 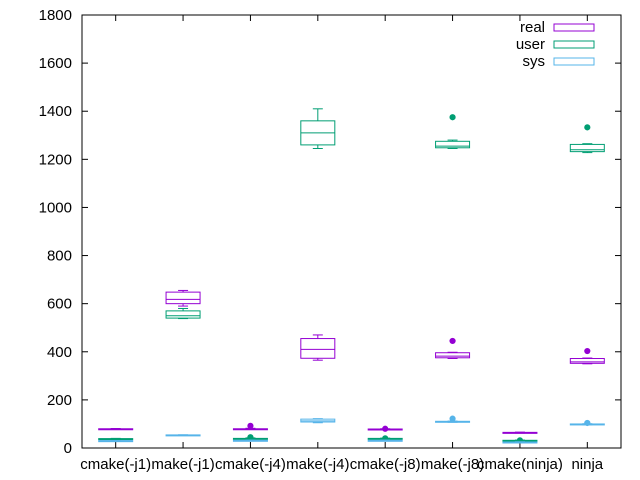 What do you see at coordinates (55, 159) in the screenshot?
I see `y-tick-label: 1200` at bounding box center [55, 159].